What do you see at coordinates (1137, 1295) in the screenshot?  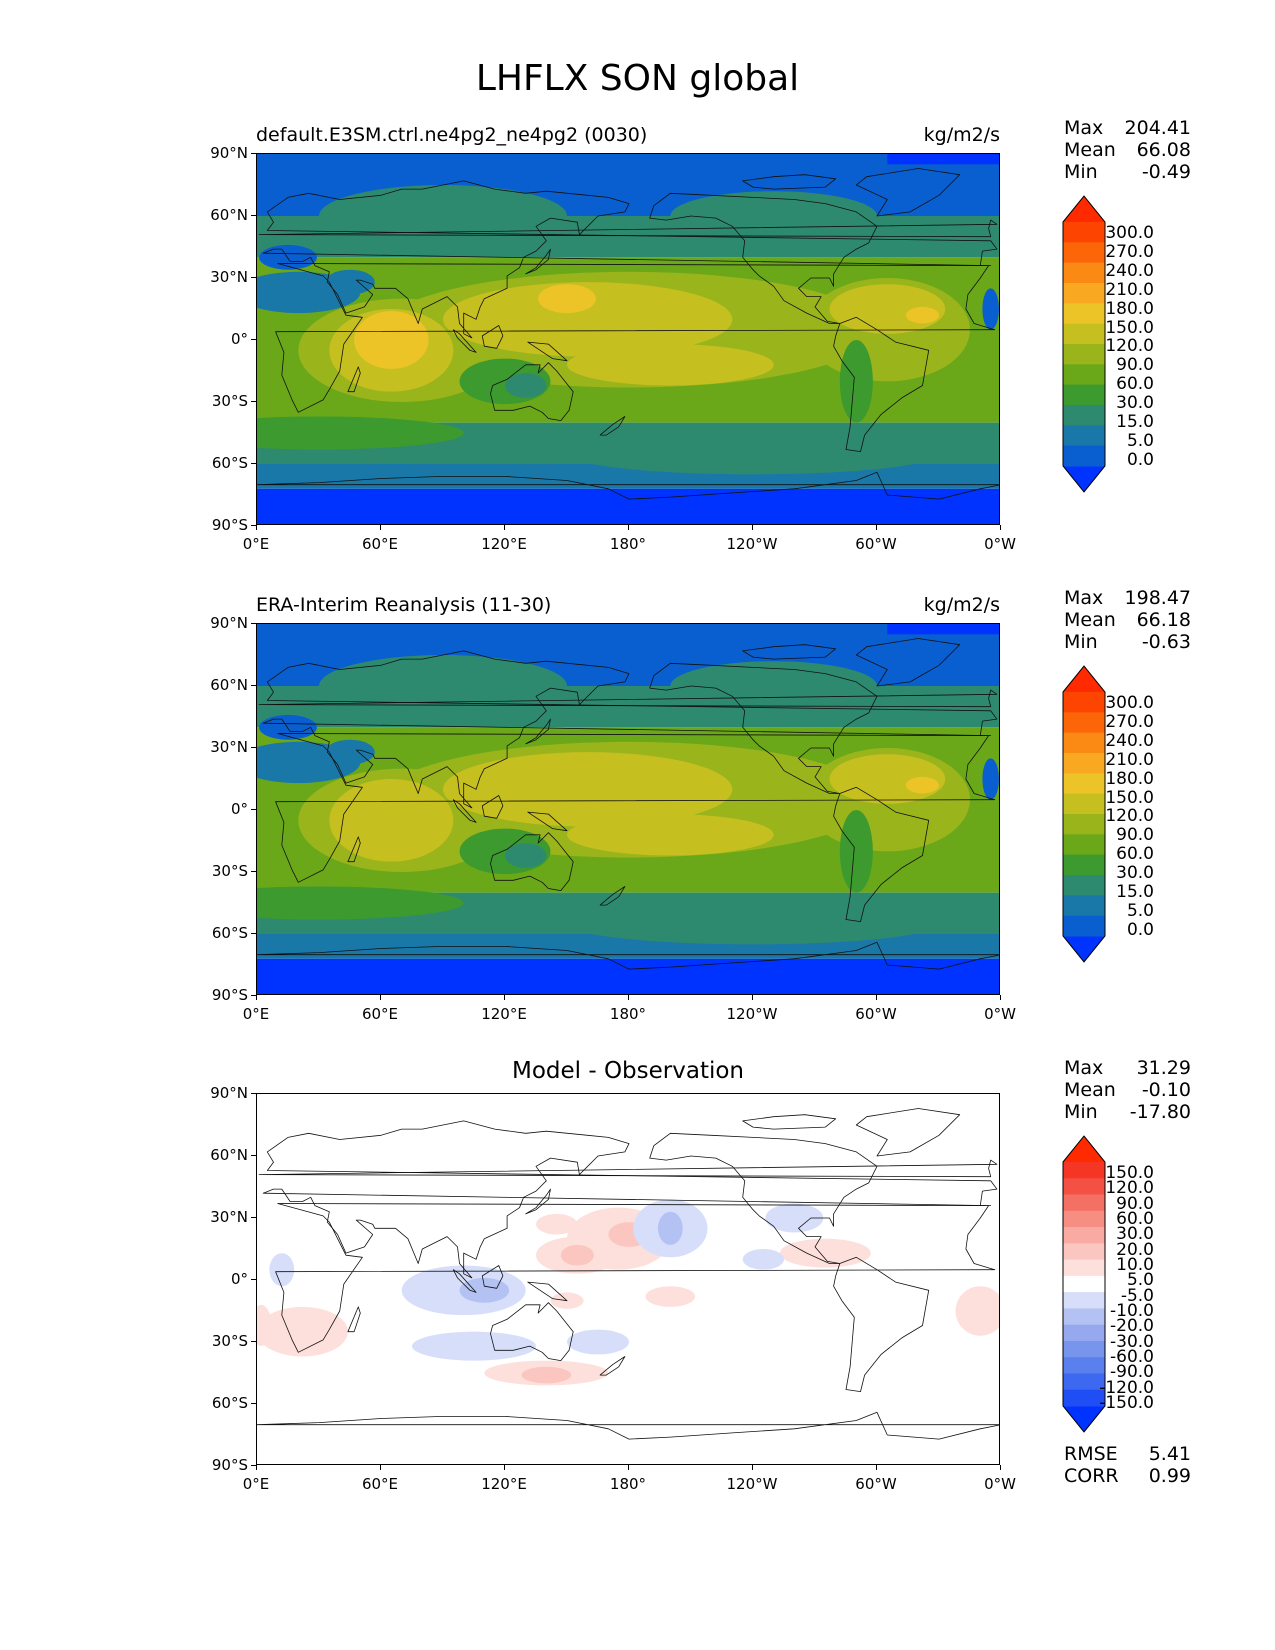 I see `colorbar-level-label: -5.0` at bounding box center [1137, 1295].